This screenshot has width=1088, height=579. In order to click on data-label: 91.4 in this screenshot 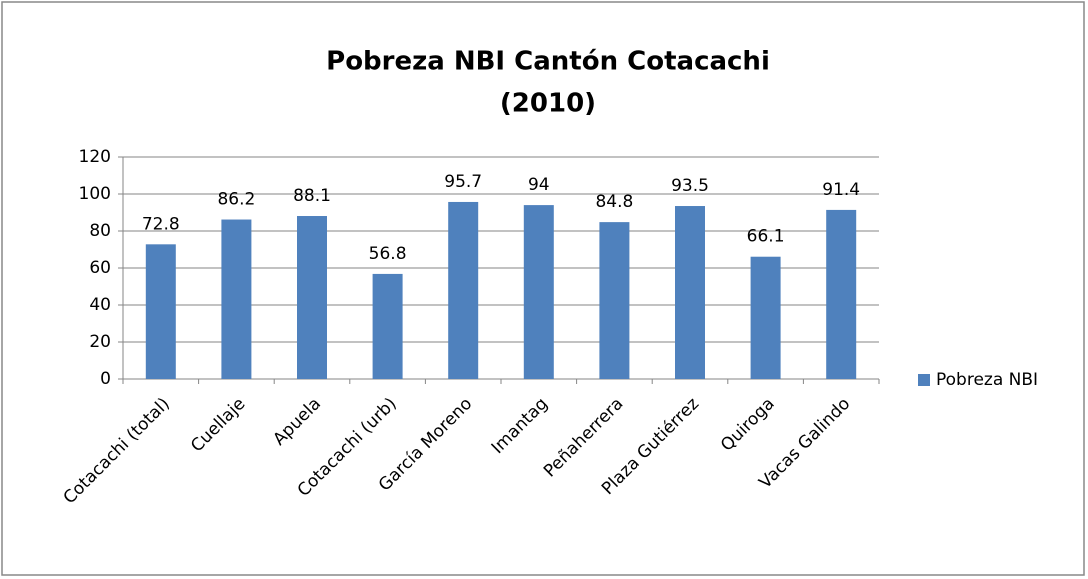, I will do `click(841, 190)`.